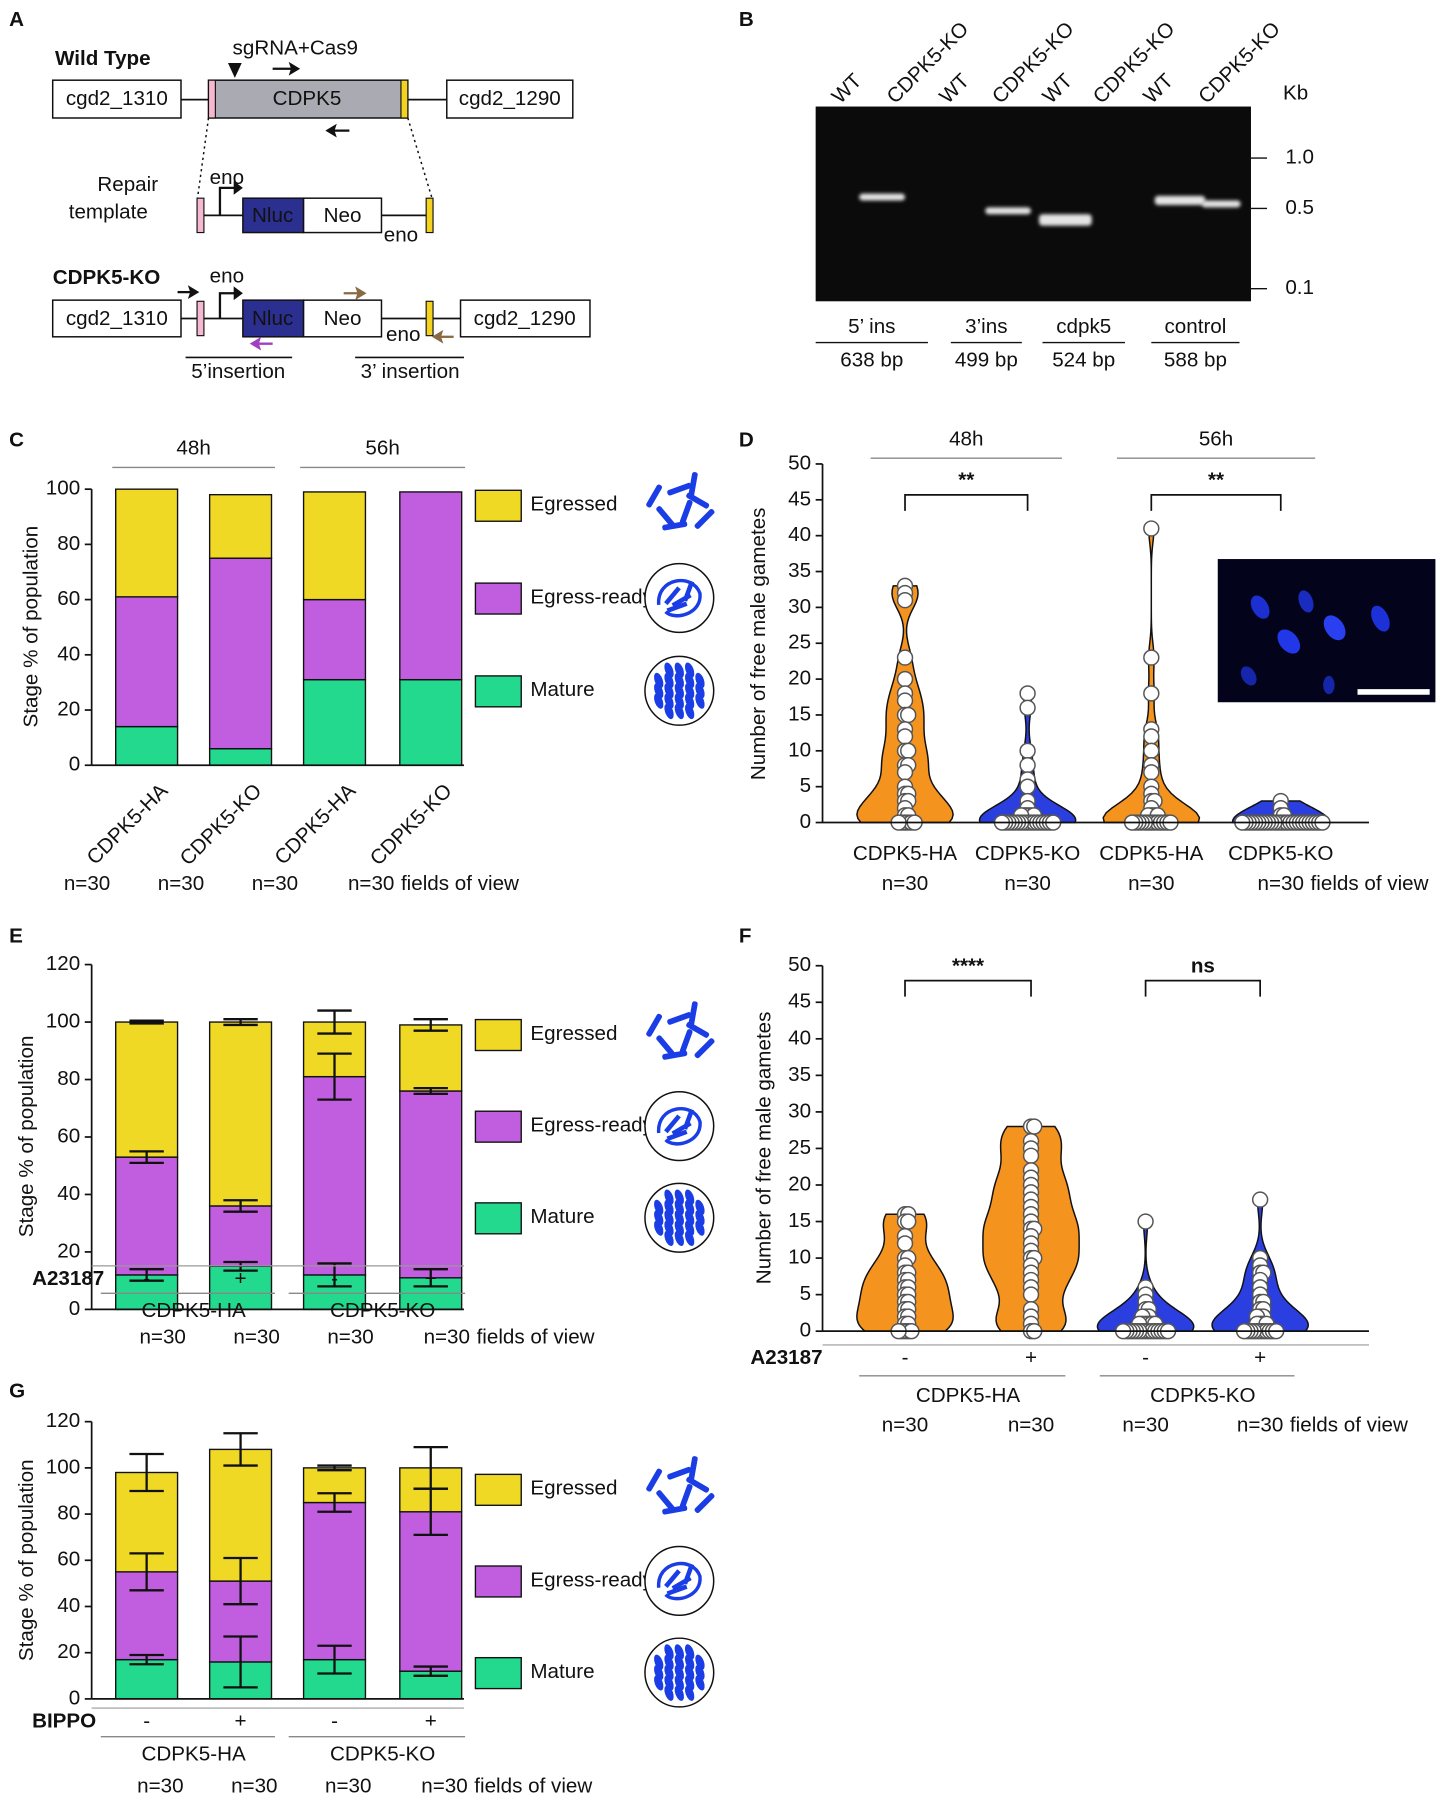 The image size is (1440, 1800). I want to click on legend-label: Egressed, so click(573, 1488).